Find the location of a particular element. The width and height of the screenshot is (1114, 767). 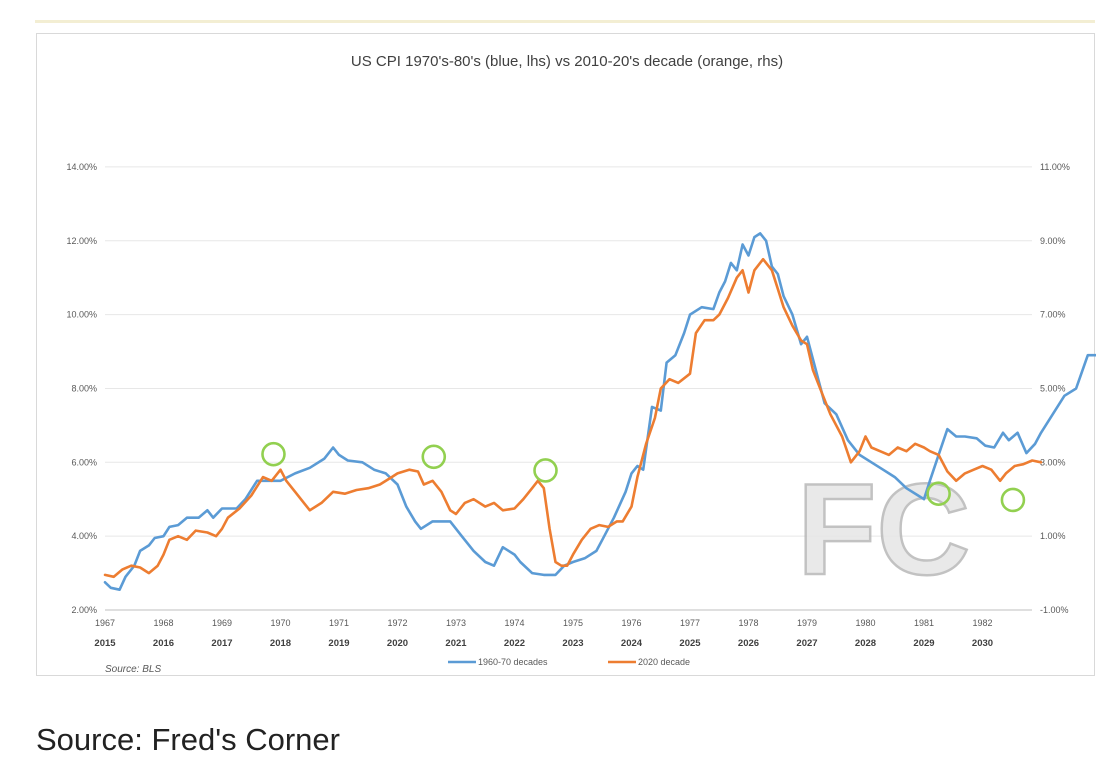

legend-label: 2020 decade is located at coordinates (664, 662).